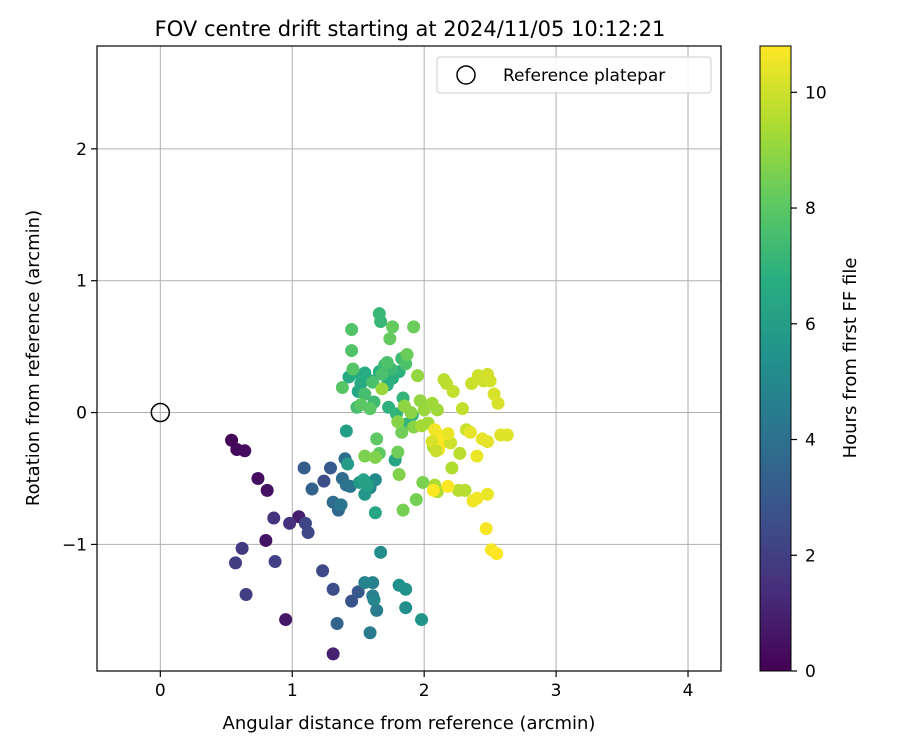 The image size is (900, 750). I want to click on colorbar-tick-label: 2, so click(810, 556).